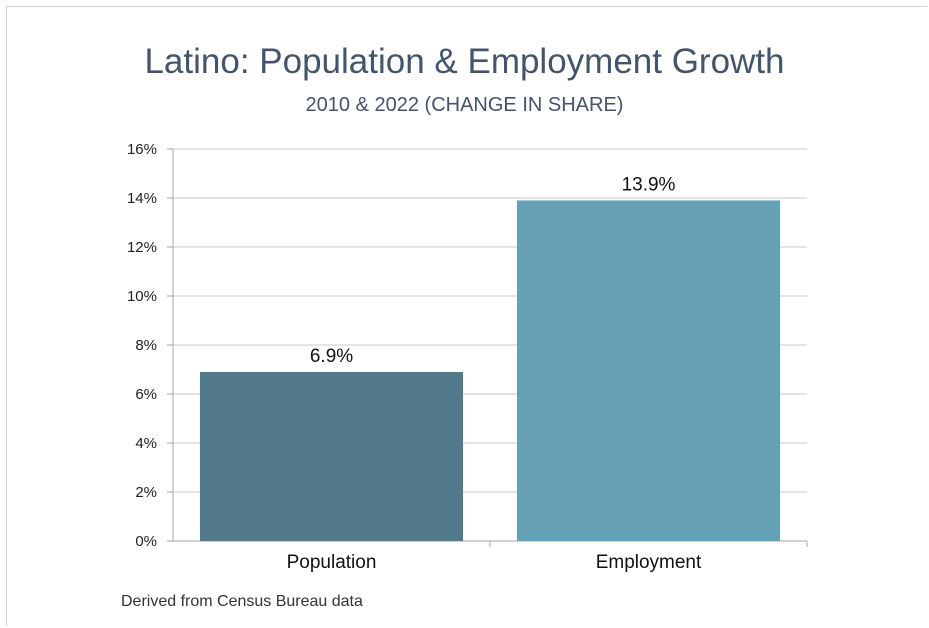  I want to click on x-category-label: Population, so click(332, 562).